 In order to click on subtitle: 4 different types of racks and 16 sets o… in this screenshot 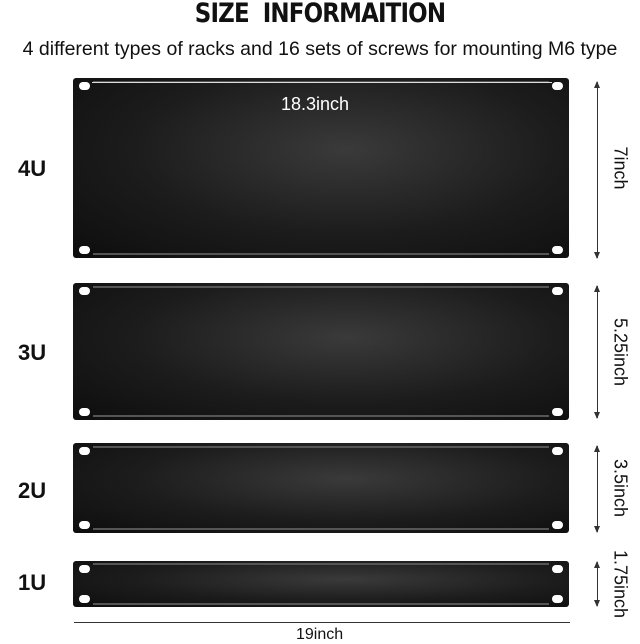, I will do `click(320, 49)`.